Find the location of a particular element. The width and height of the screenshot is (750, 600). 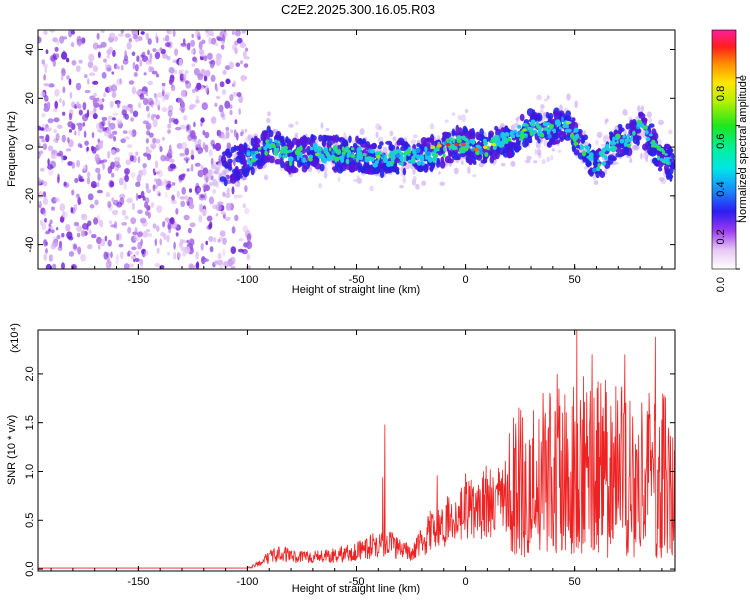

x-tick-label: -150 is located at coordinates (138, 582).